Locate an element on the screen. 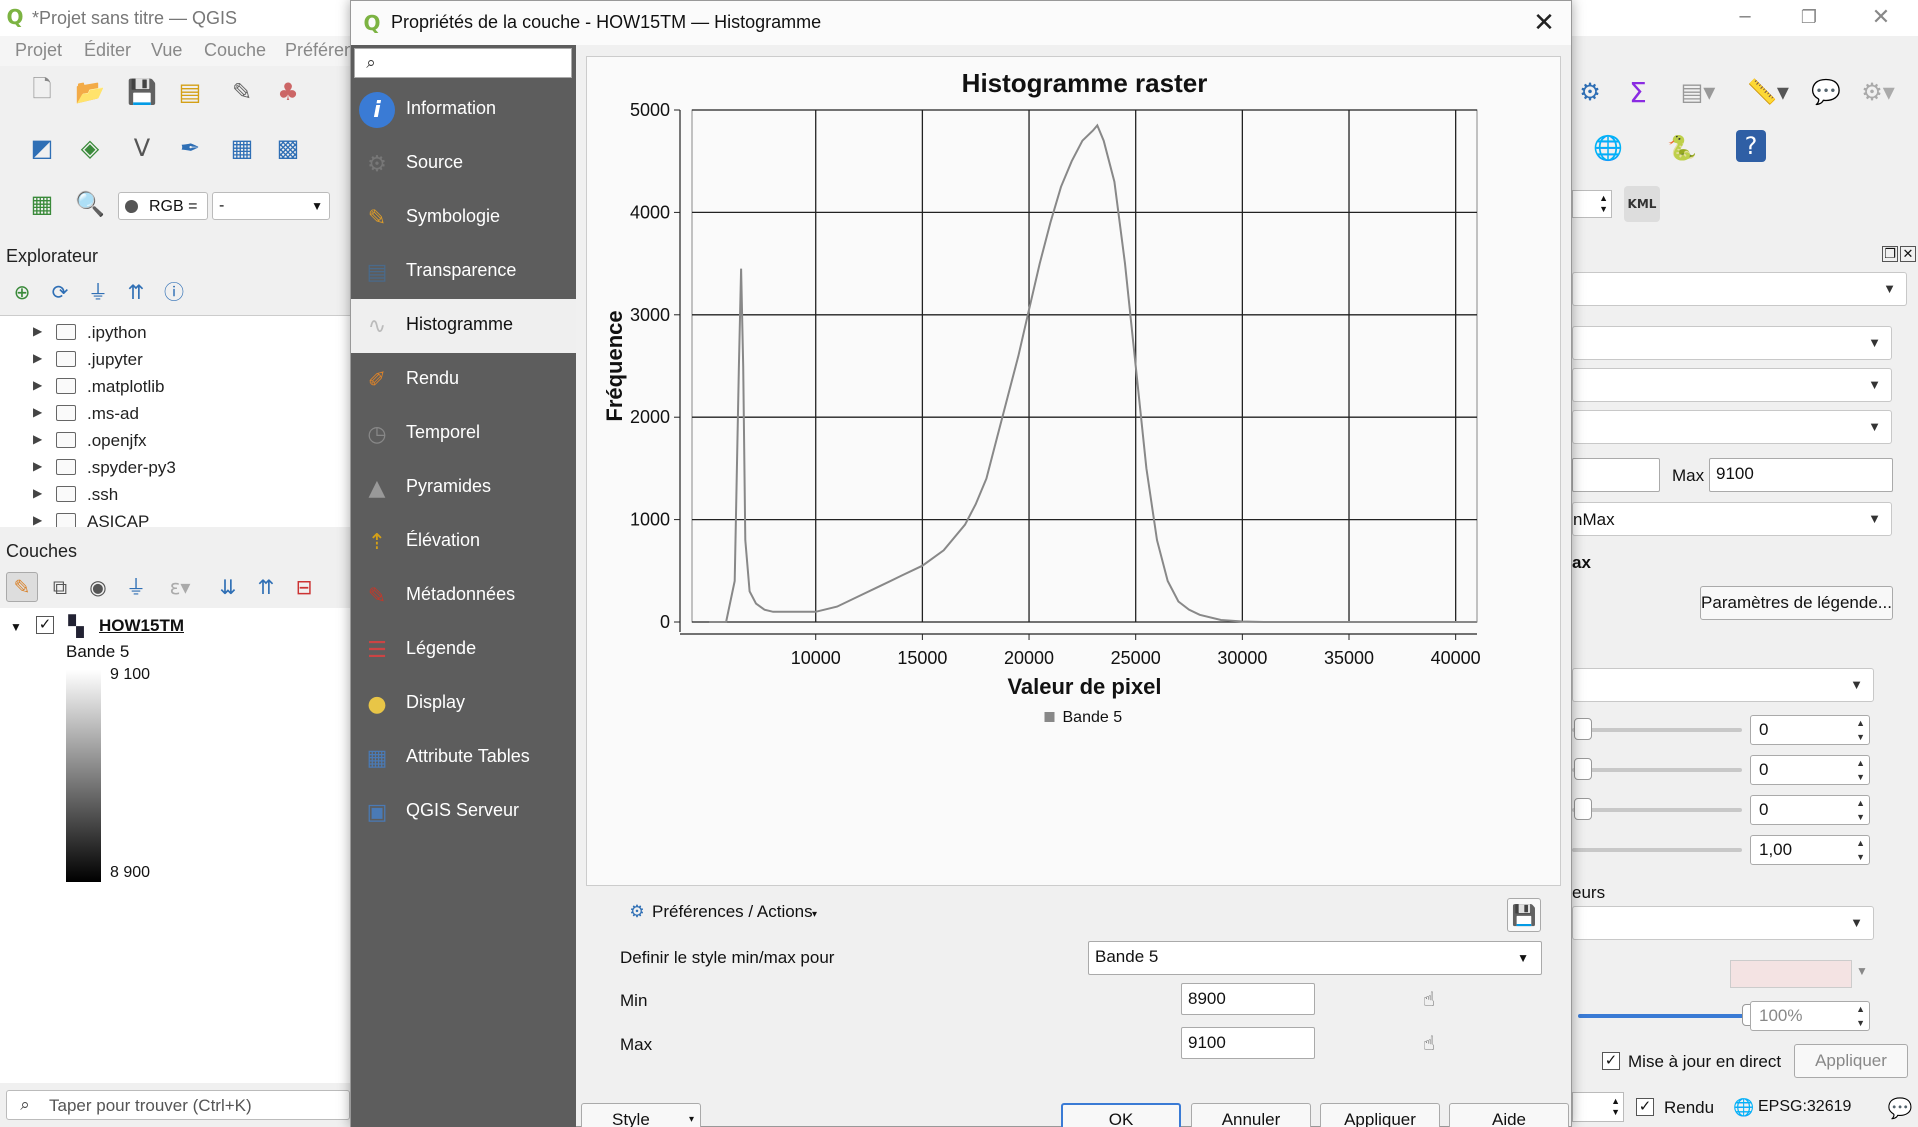 The width and height of the screenshot is (1918, 1127). add-grid-icon: ▩ is located at coordinates (288, 148).